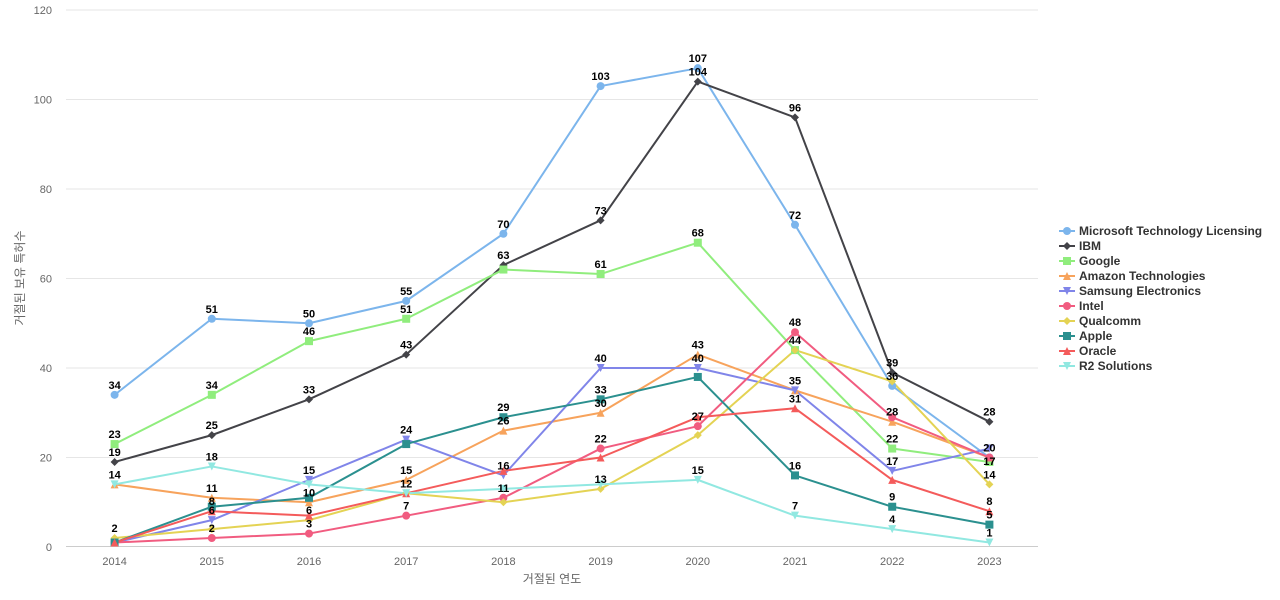 This screenshot has height=600, width=1280. I want to click on y-tick-label: 20, so click(46, 459).